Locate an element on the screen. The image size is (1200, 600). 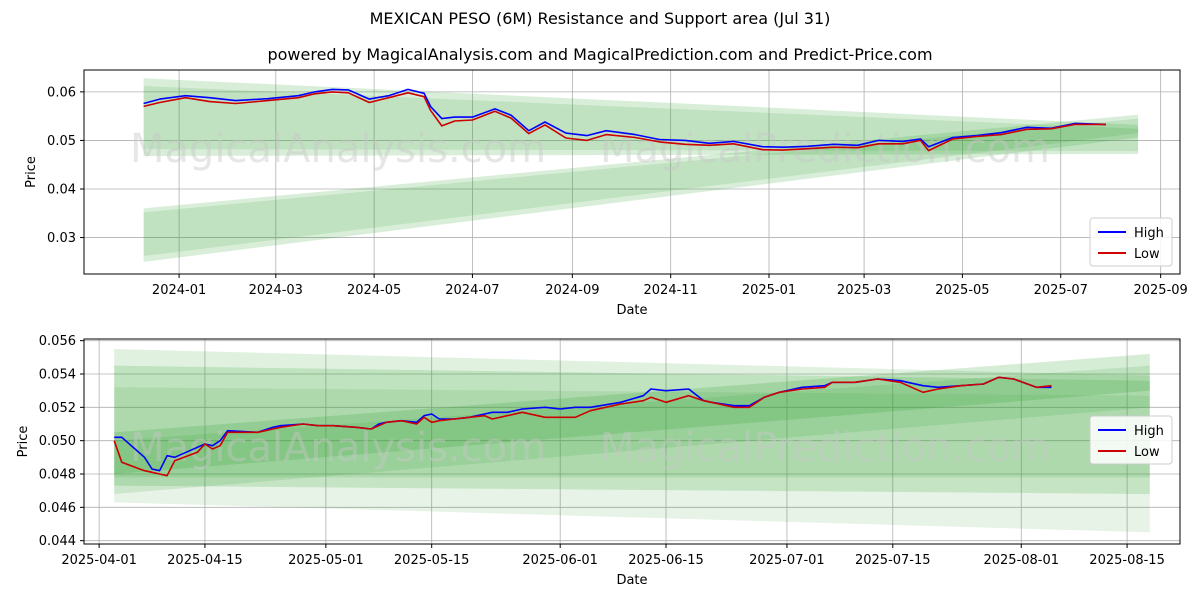
high-series-line is located at coordinates (624, 118).